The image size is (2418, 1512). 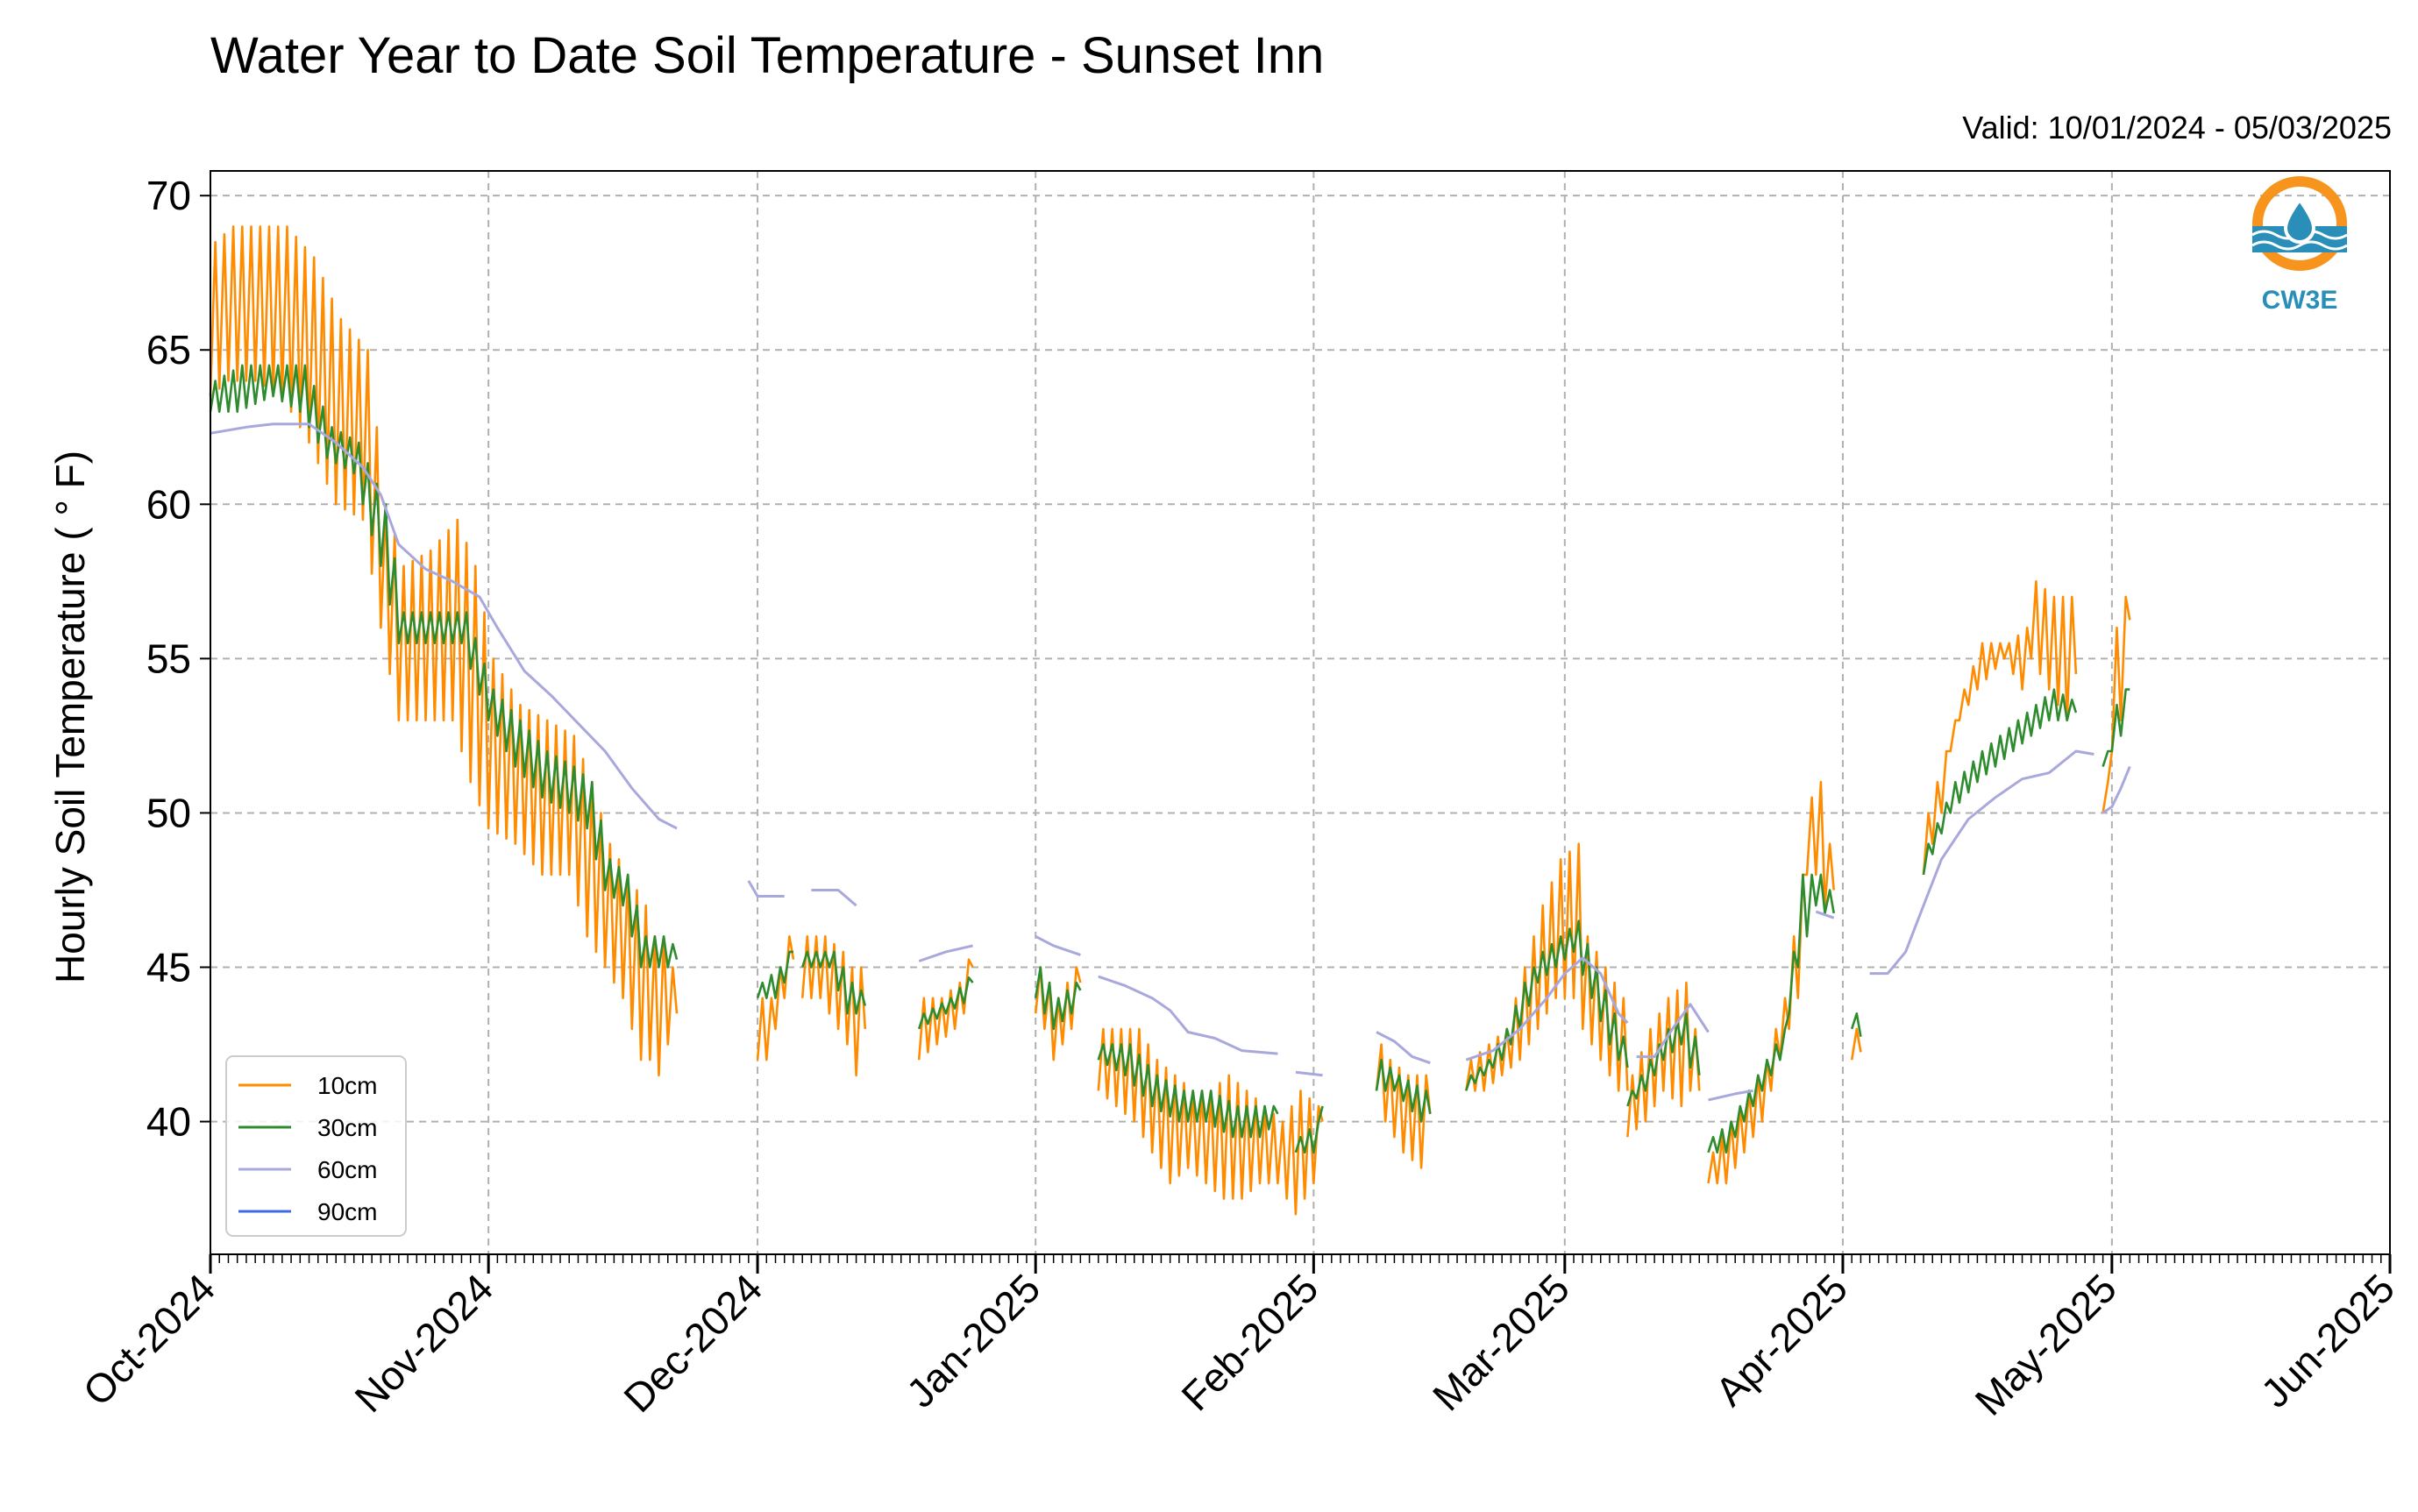 I want to click on x-tick-label: Apr-2025, so click(x=1781, y=1340).